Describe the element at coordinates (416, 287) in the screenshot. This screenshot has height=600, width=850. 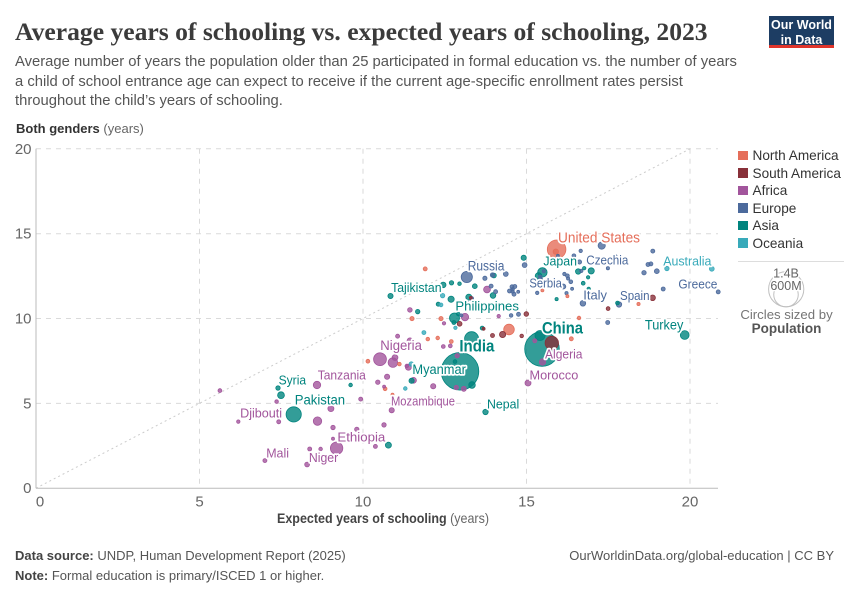
I see `svg-text: Tajikistan` at that location.